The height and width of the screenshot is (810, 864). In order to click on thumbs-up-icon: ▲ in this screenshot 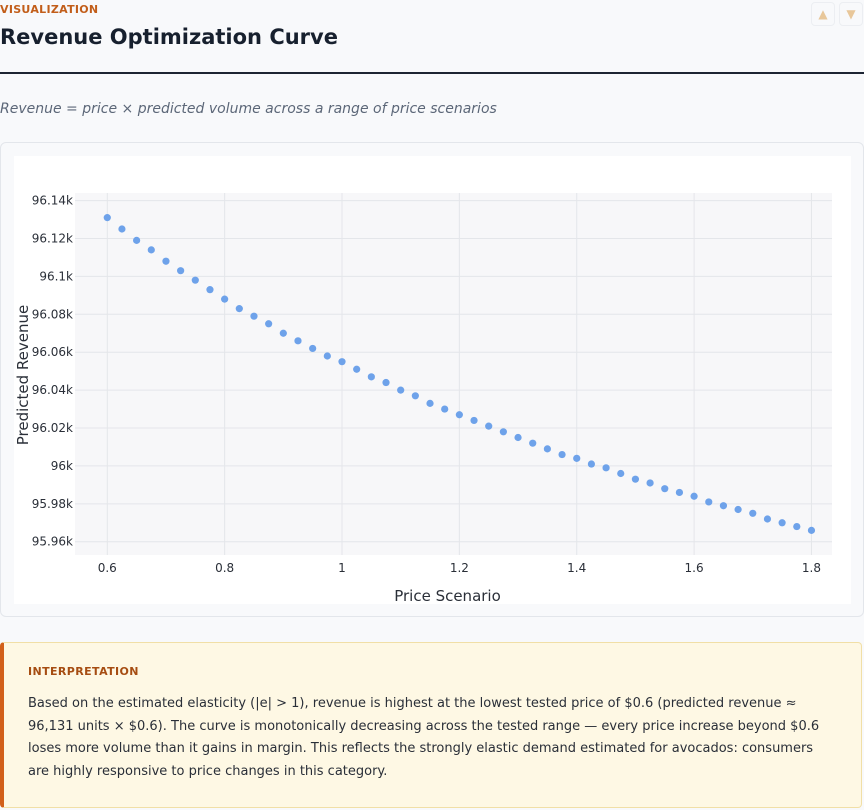, I will do `click(823, 14)`.